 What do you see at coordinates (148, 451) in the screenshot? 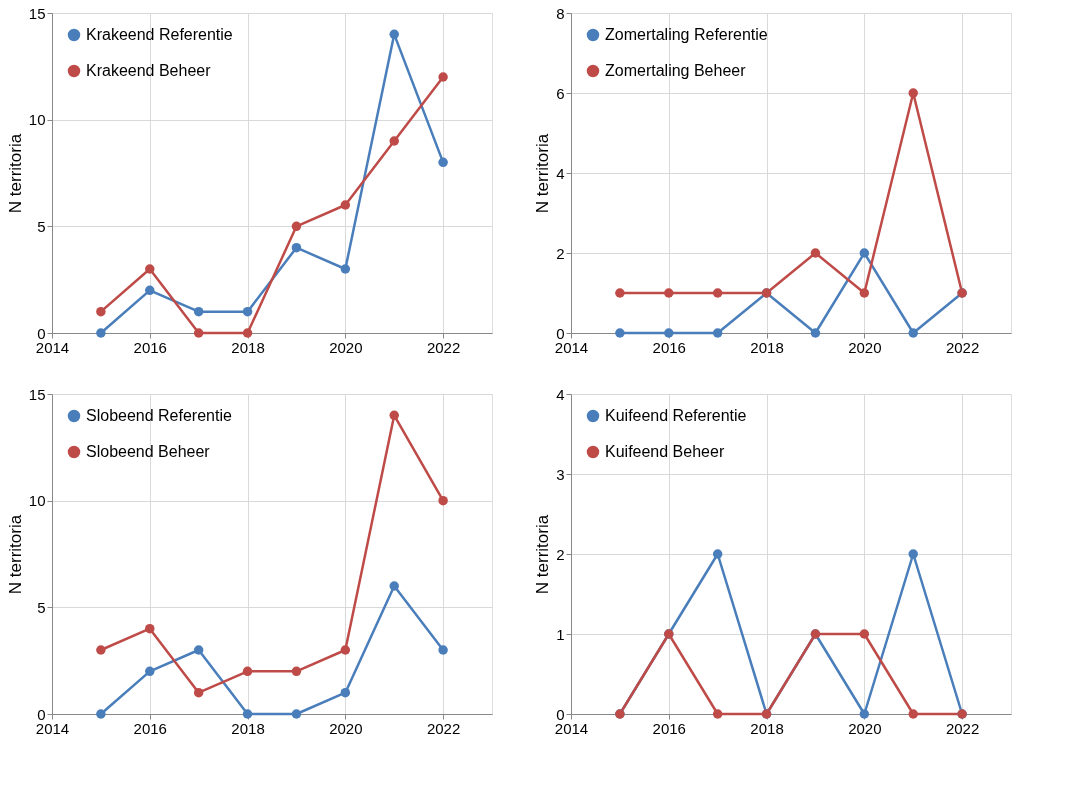
I see `legend-label: Slobeend Beheer` at bounding box center [148, 451].